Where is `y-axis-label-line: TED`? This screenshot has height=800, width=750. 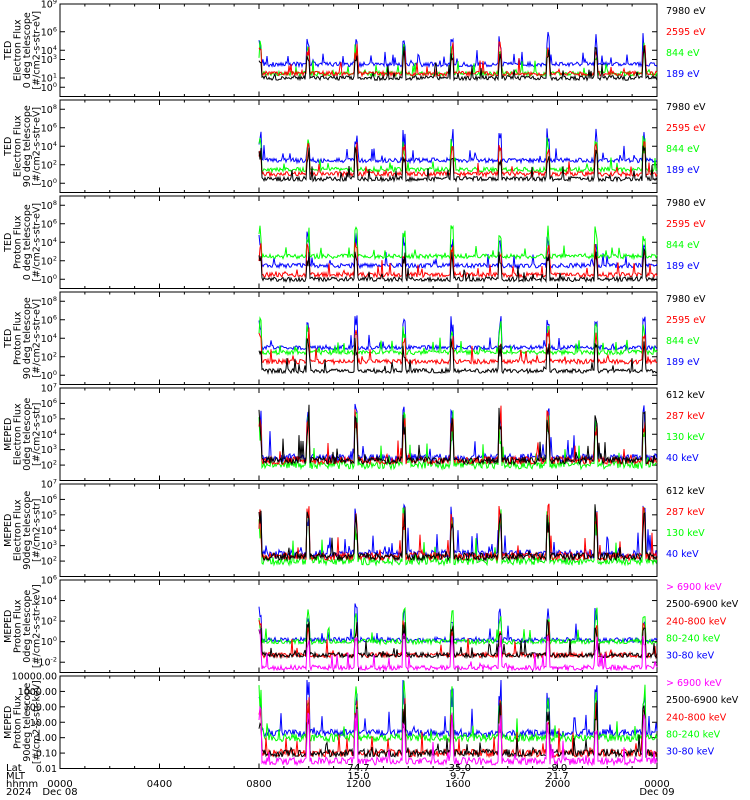
y-axis-label-line: TED is located at coordinates (8, 339).